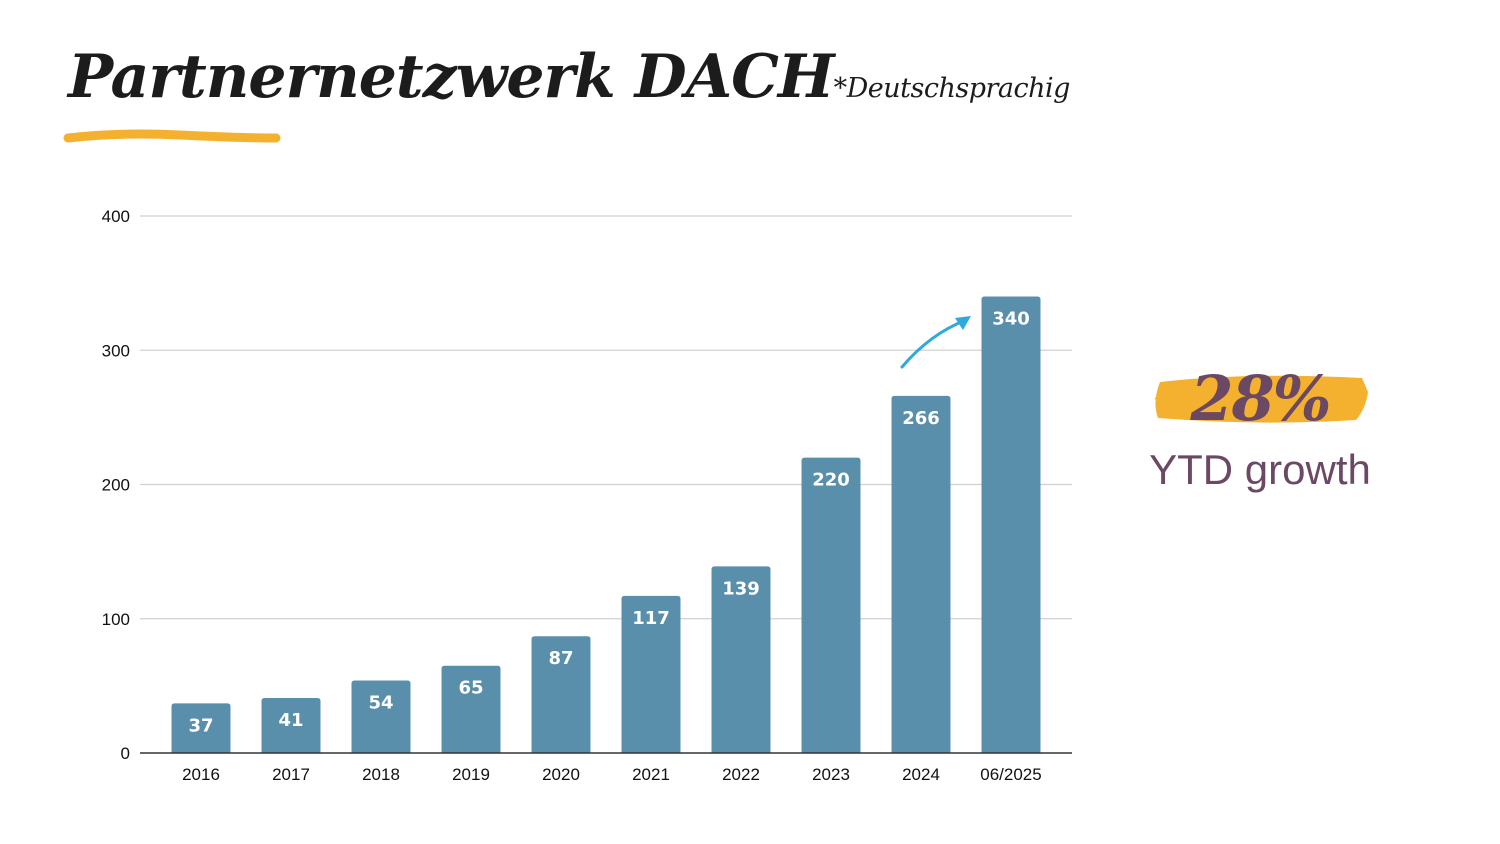 The image size is (1500, 844). What do you see at coordinates (831, 480) in the screenshot?
I see `bar-value-label: 220` at bounding box center [831, 480].